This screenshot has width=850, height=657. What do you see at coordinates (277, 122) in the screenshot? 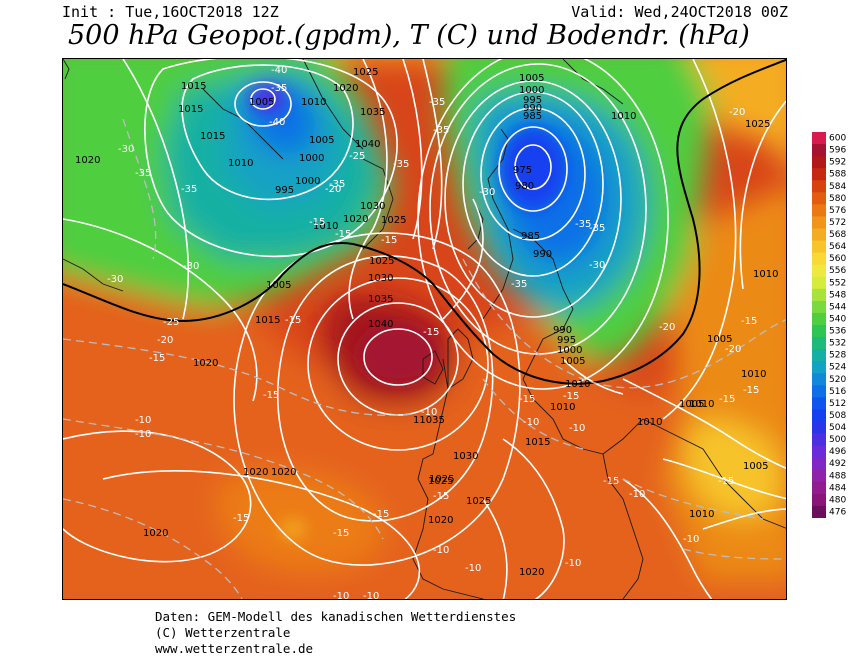
I see `temperature-label: -40` at bounding box center [277, 122].